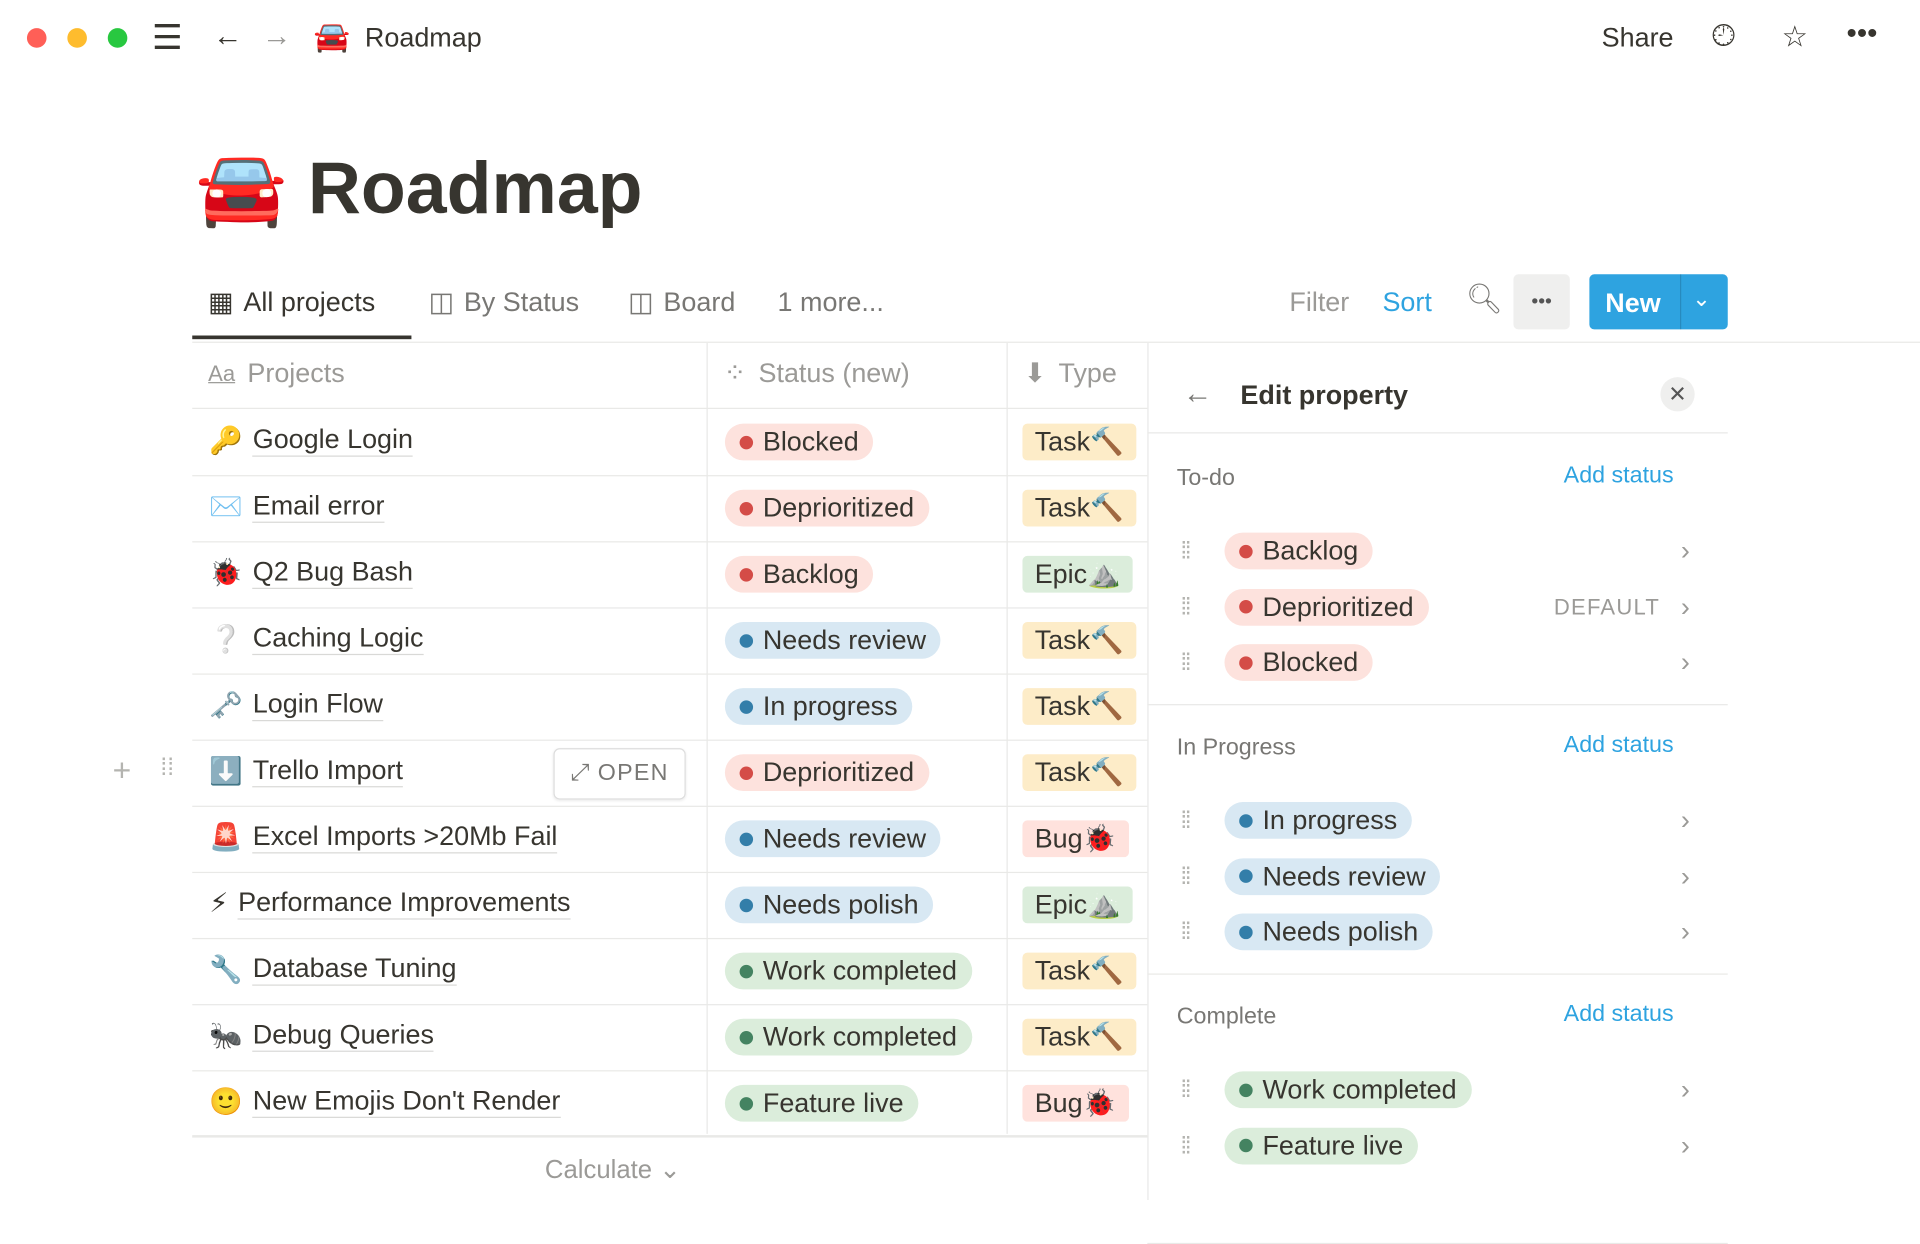 This screenshot has height=1244, width=1920. What do you see at coordinates (316, 639) in the screenshot?
I see `project-name-cell: ❔ Caching Logic` at bounding box center [316, 639].